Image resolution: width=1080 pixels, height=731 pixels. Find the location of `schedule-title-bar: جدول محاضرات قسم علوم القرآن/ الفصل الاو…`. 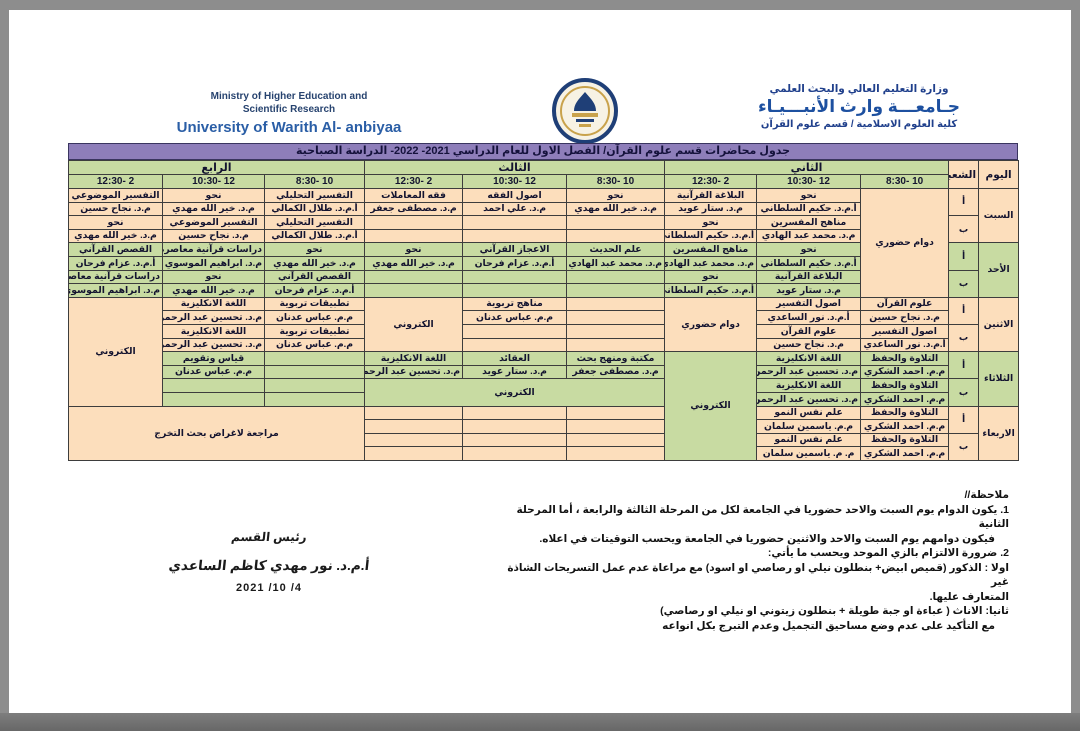

schedule-title-bar: جدول محاضرات قسم علوم القرآن/ الفصل الاو… is located at coordinates (543, 151).